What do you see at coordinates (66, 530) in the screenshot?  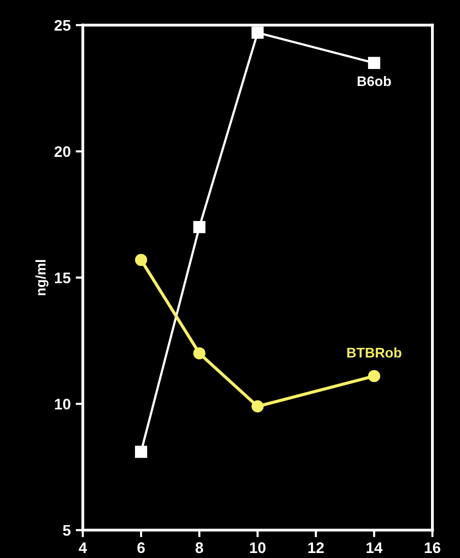 I see `y-tick-label: 5` at bounding box center [66, 530].